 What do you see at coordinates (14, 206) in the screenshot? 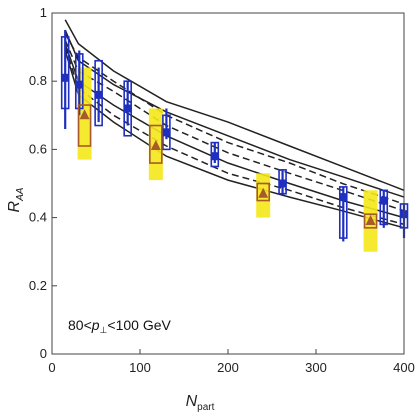
I see `y-axis-title-main: R` at bounding box center [14, 206].